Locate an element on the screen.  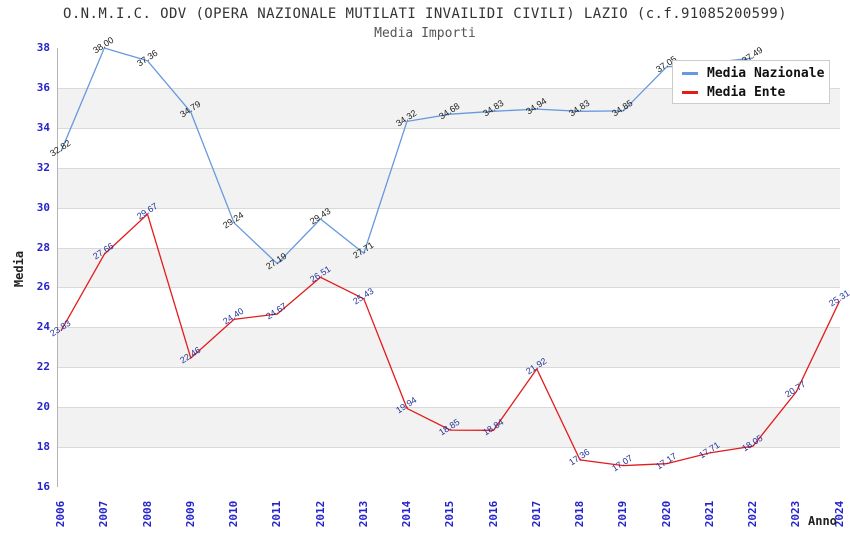
y-tick-label: 20 is located at coordinates (43, 407).